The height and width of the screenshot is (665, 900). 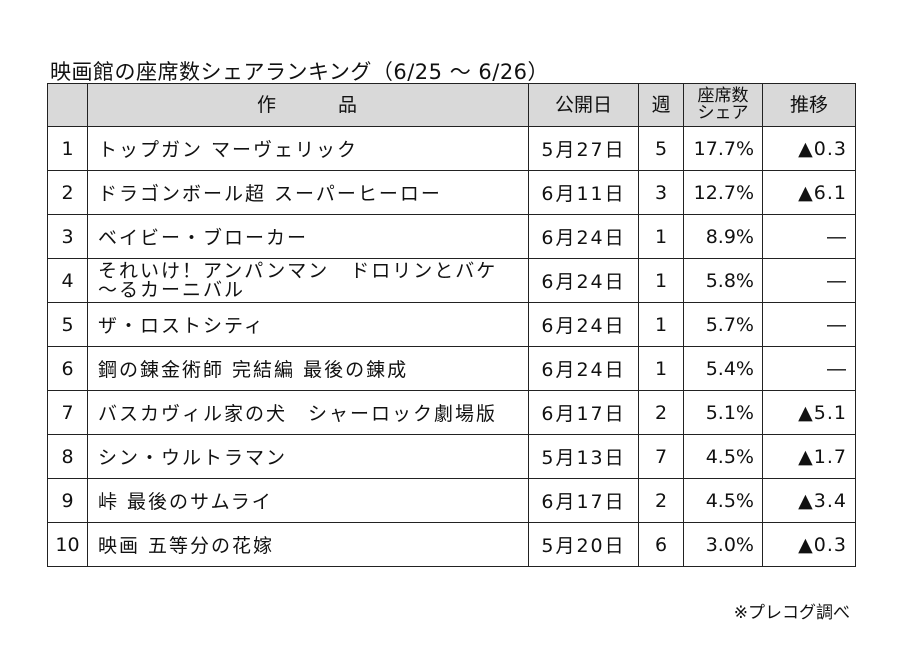 What do you see at coordinates (308, 368) in the screenshot?
I see `cell-title: 鋼の錬金術師 完結編 最後の錬成` at bounding box center [308, 368].